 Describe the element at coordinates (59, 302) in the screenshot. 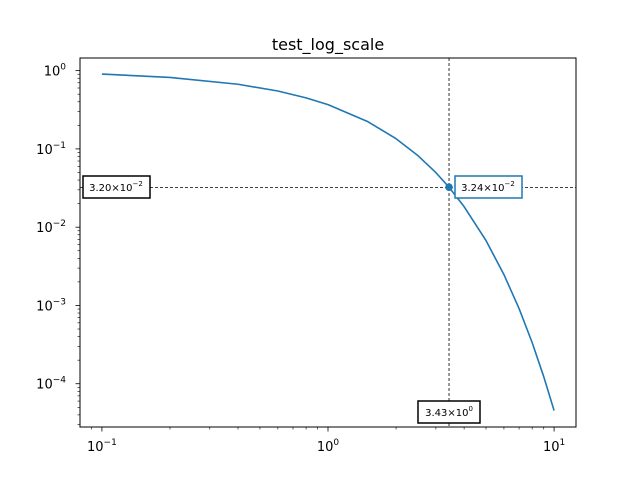

I see `y-tick-label-exponent: −3` at that location.